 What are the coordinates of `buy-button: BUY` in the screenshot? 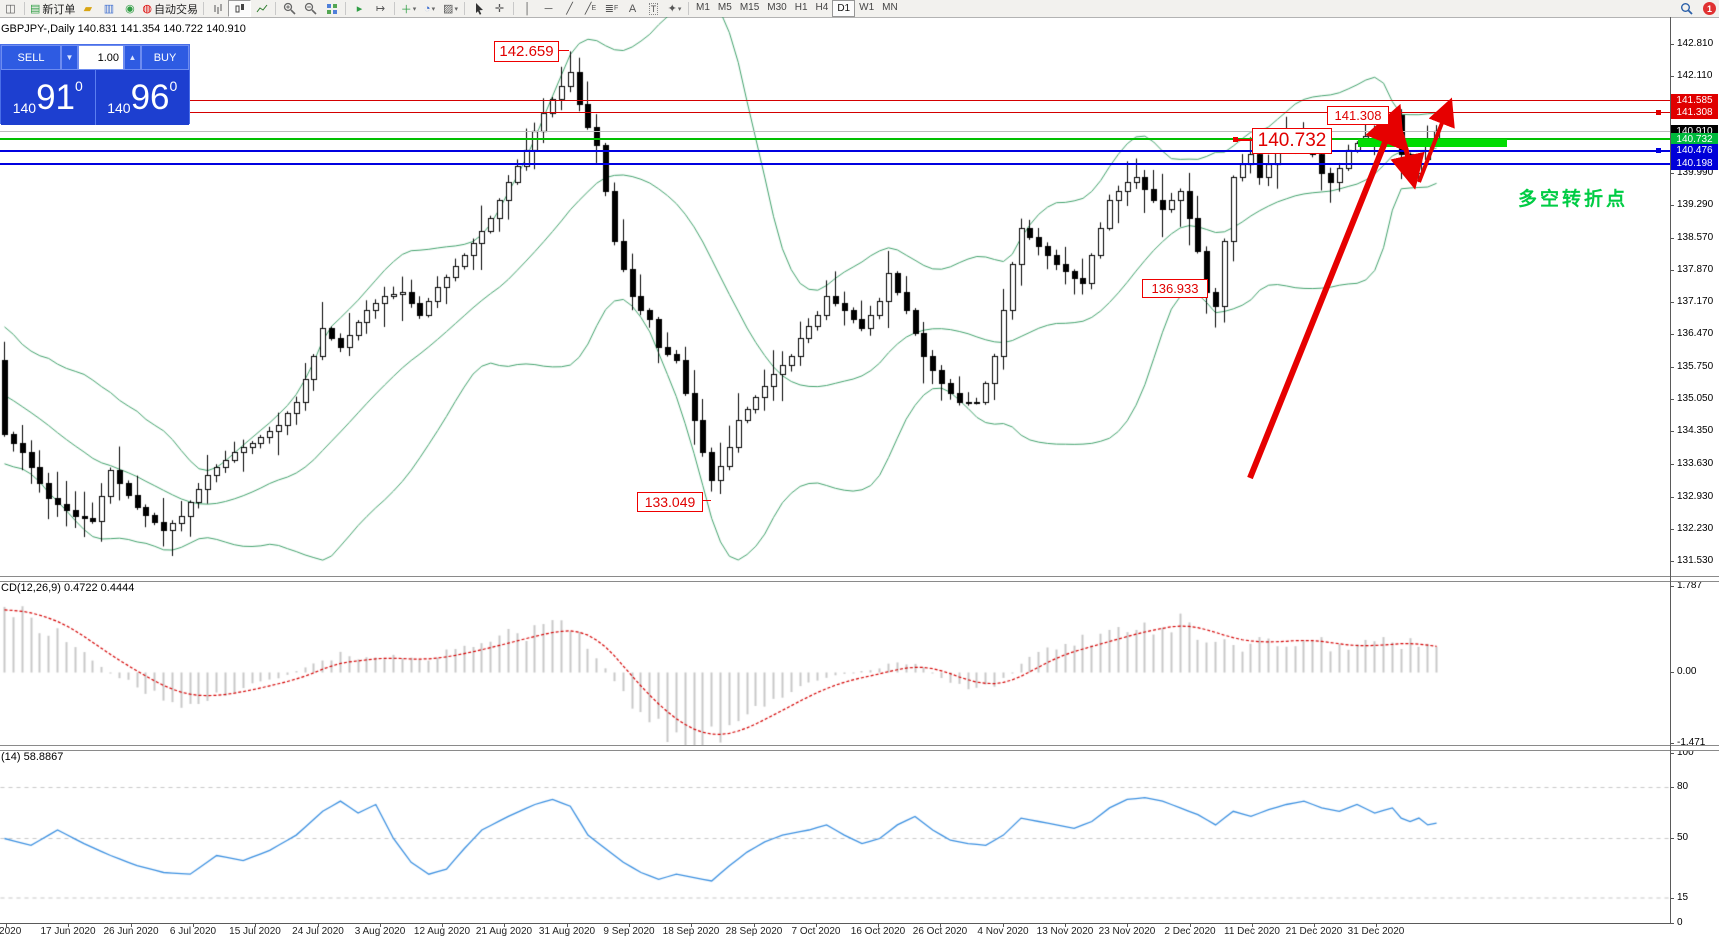 It's located at (165, 57).